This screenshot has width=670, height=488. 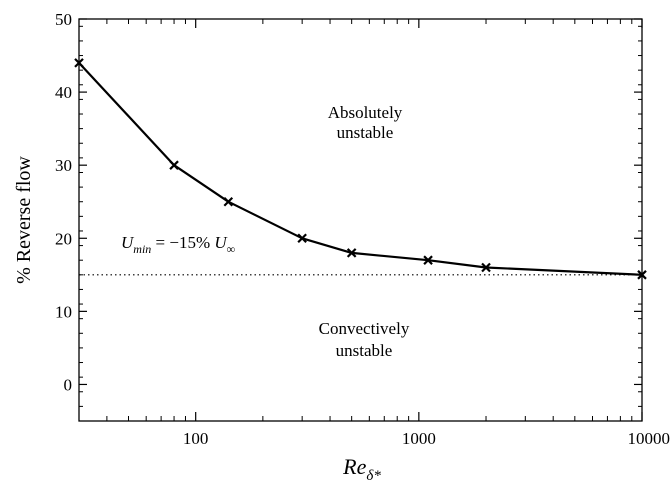 I want to click on threshold-label: Umin = −15% U∞, so click(x=178, y=244).